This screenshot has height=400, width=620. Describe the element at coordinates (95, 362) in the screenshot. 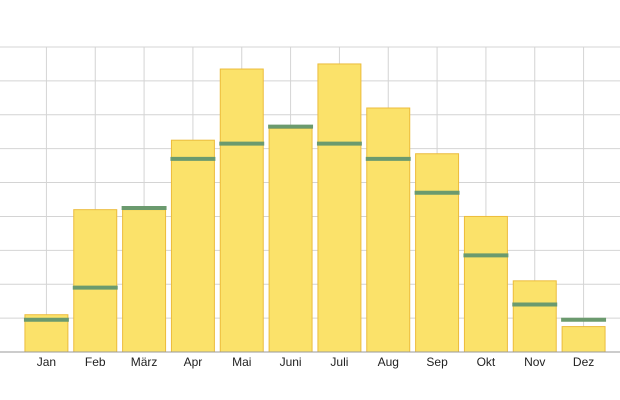

I see `x-tick-label: Feb` at that location.